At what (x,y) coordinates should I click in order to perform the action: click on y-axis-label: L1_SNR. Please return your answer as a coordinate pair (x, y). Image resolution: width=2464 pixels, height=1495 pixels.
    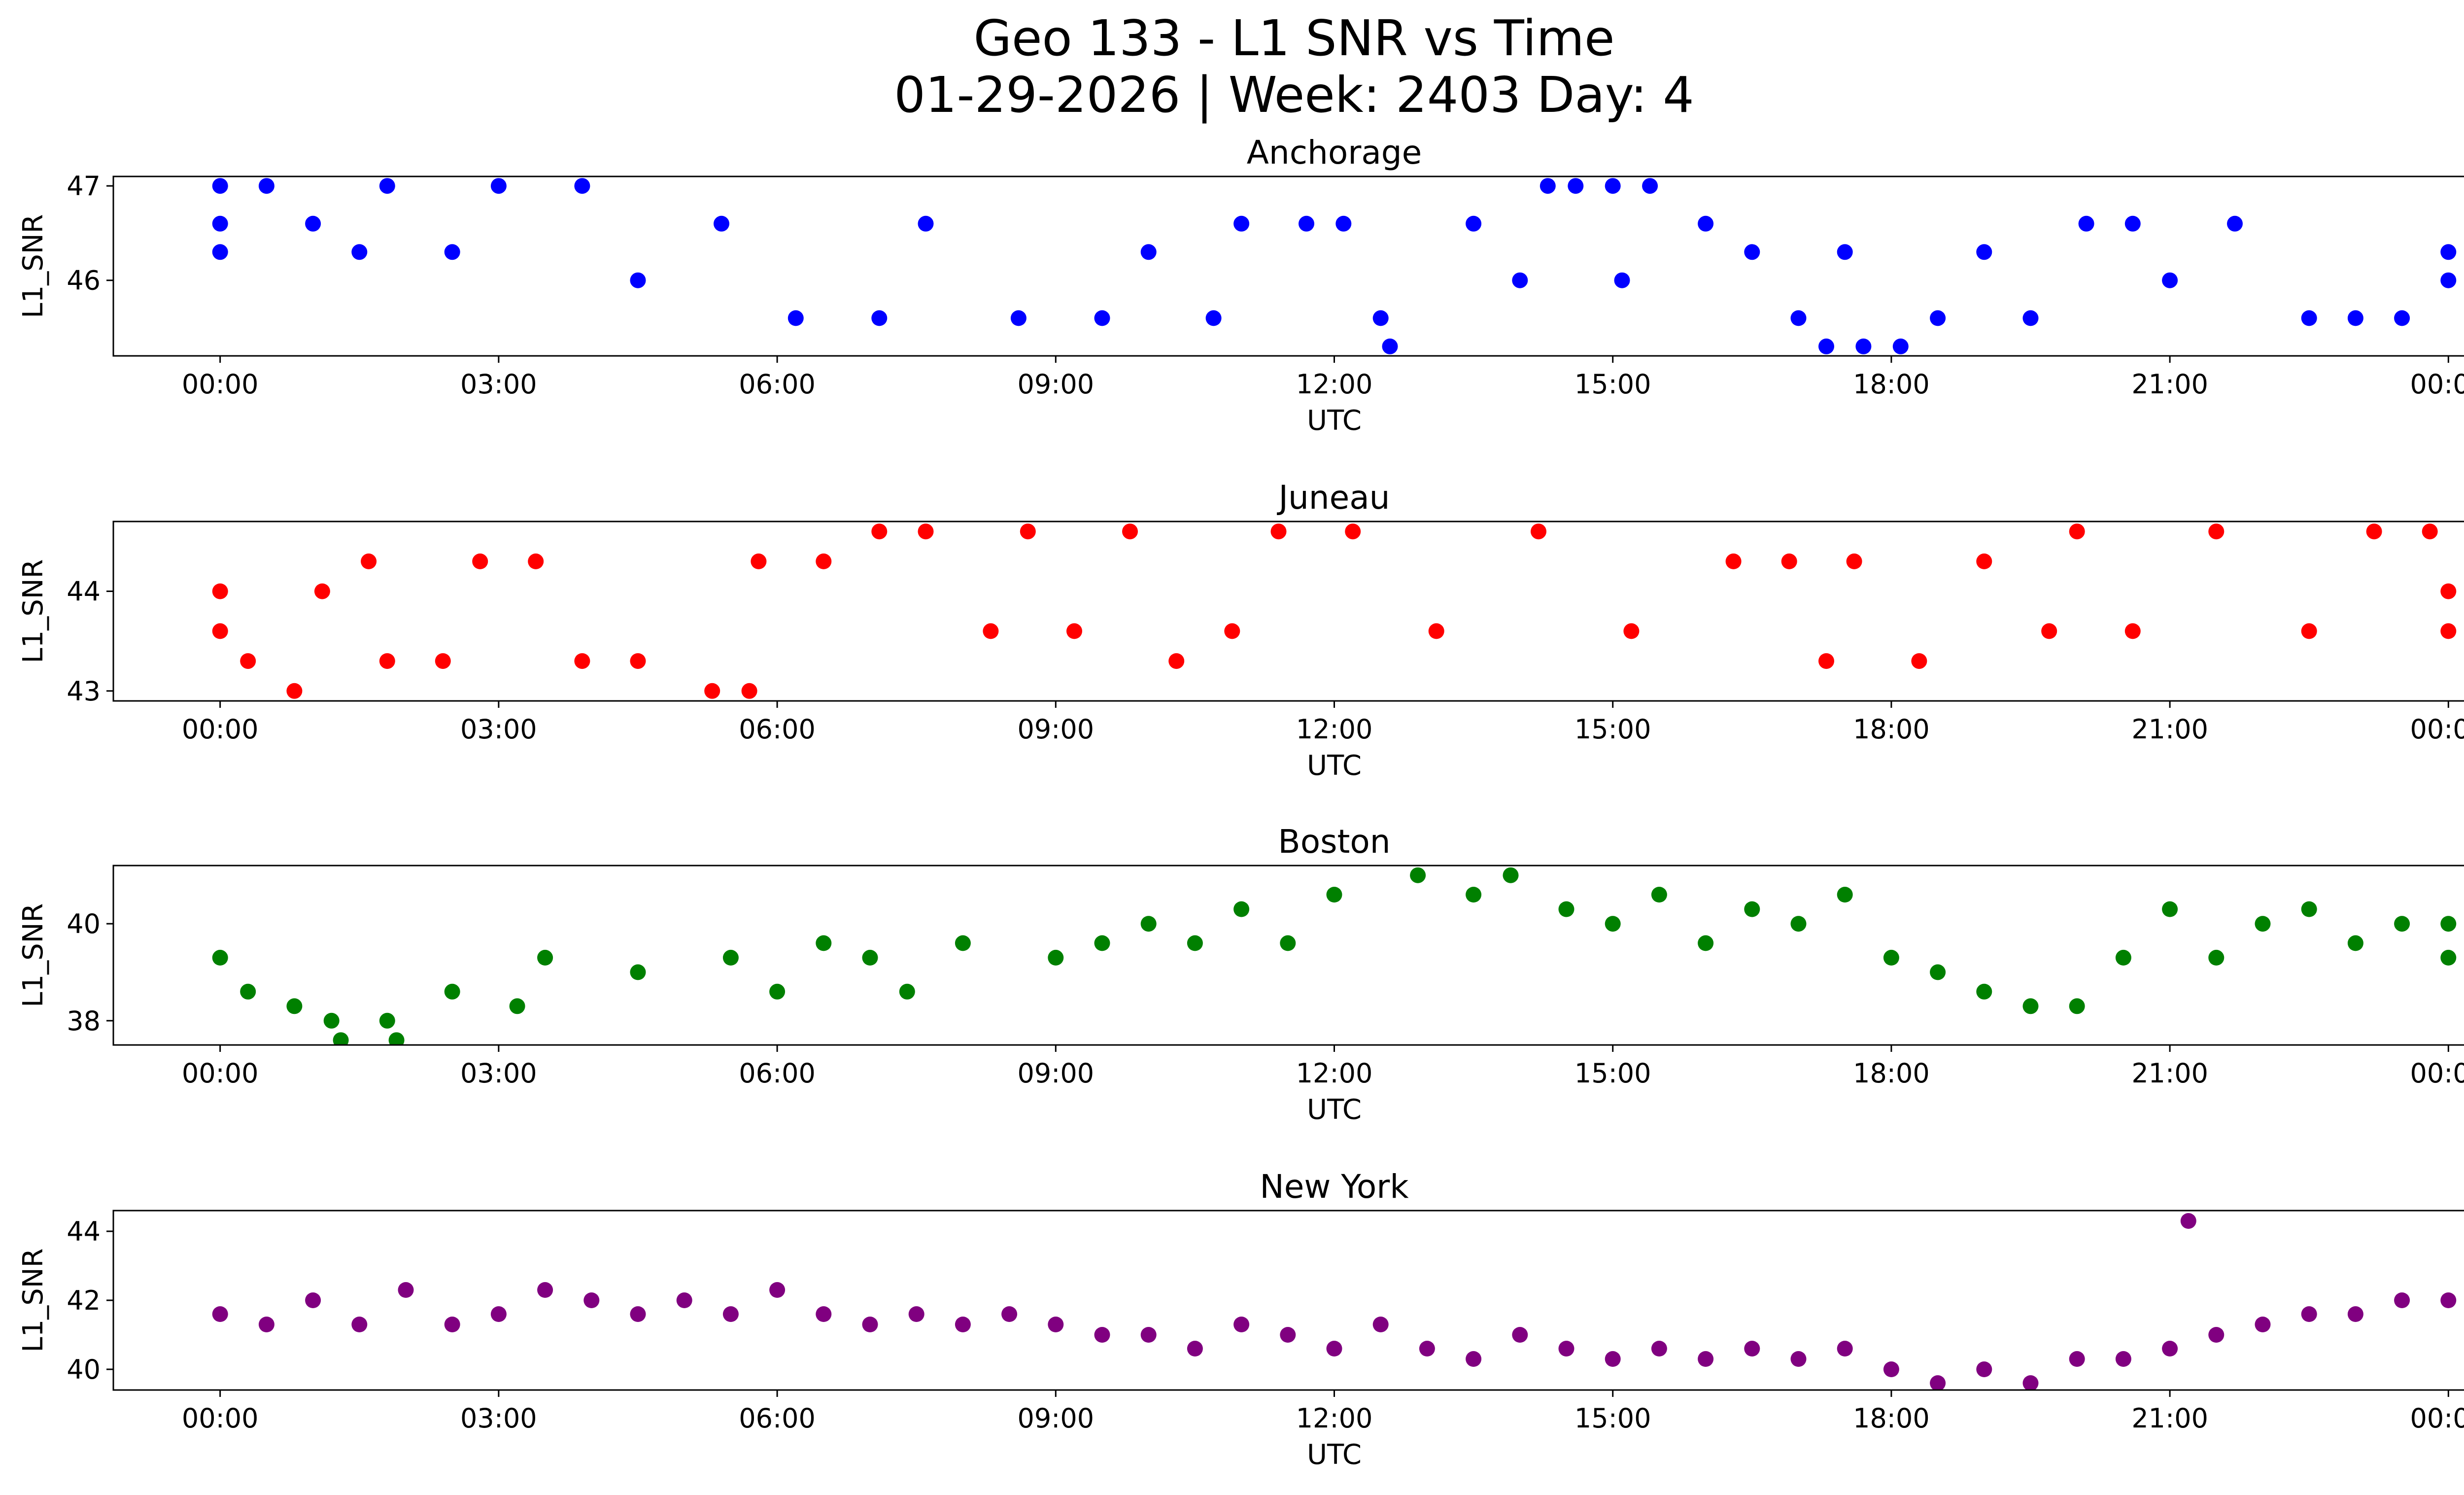
    Looking at the image, I should click on (33, 266).